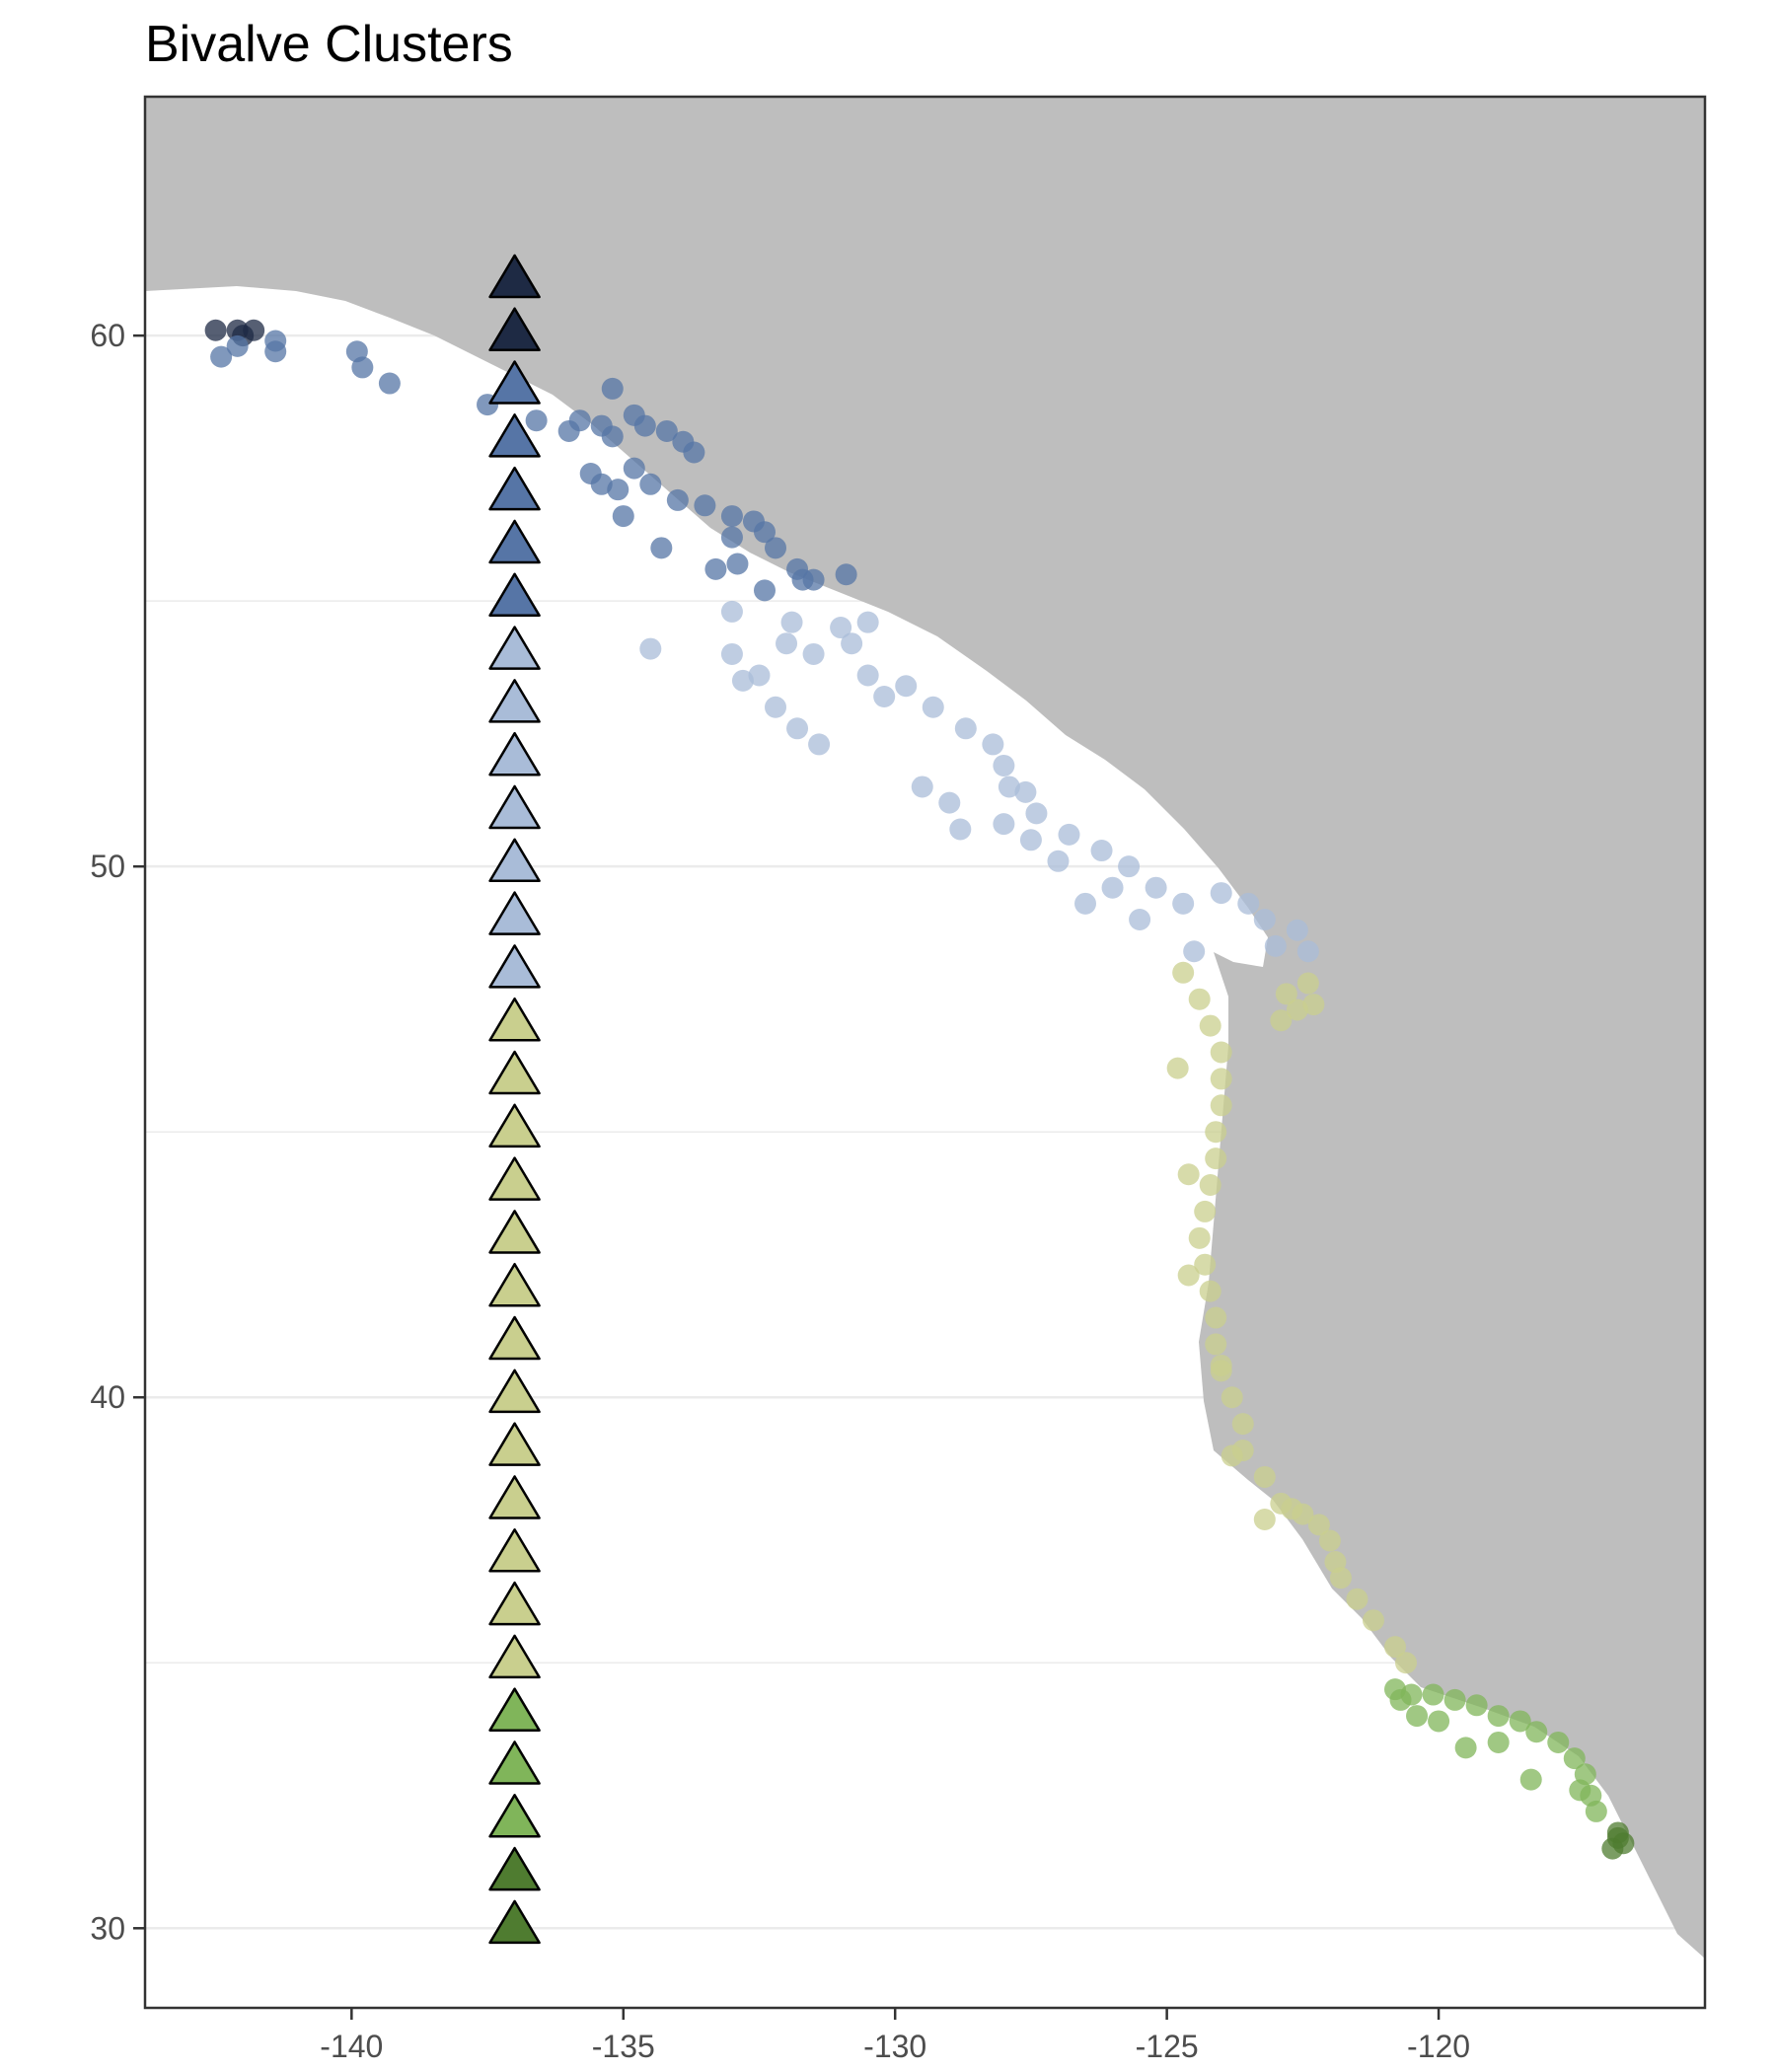 The height and width of the screenshot is (2072, 1776). What do you see at coordinates (1439, 2046) in the screenshot?
I see `x-tick-label: -120` at bounding box center [1439, 2046].